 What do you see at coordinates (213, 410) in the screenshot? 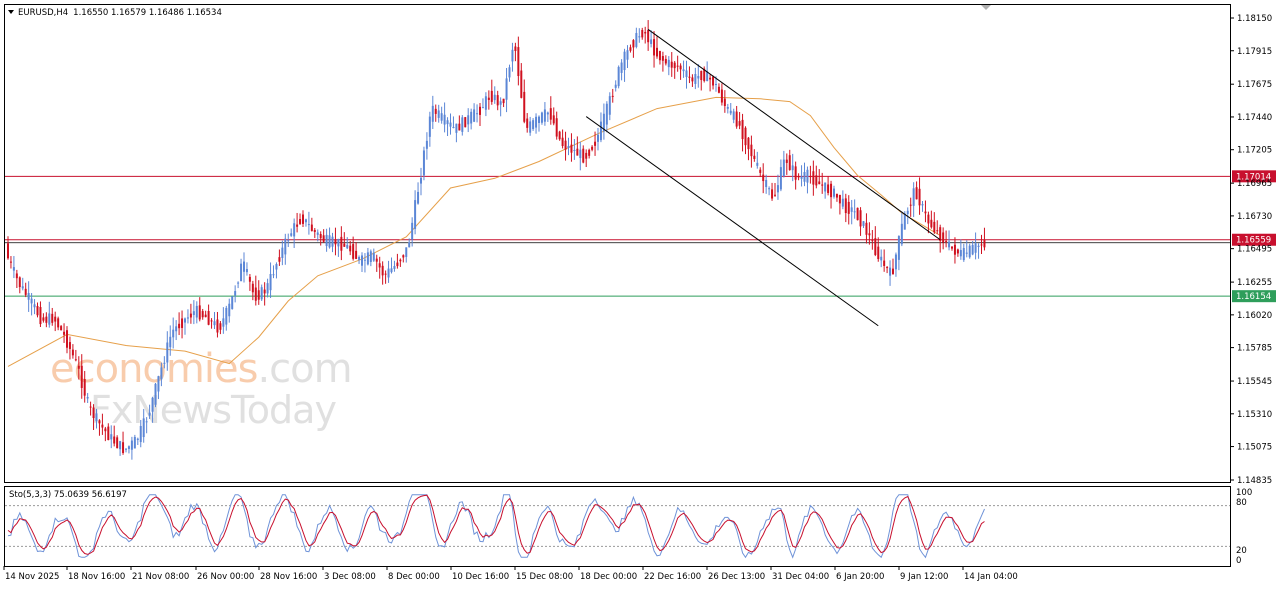
I see `svg-text: FxNewsToday` at bounding box center [213, 410].